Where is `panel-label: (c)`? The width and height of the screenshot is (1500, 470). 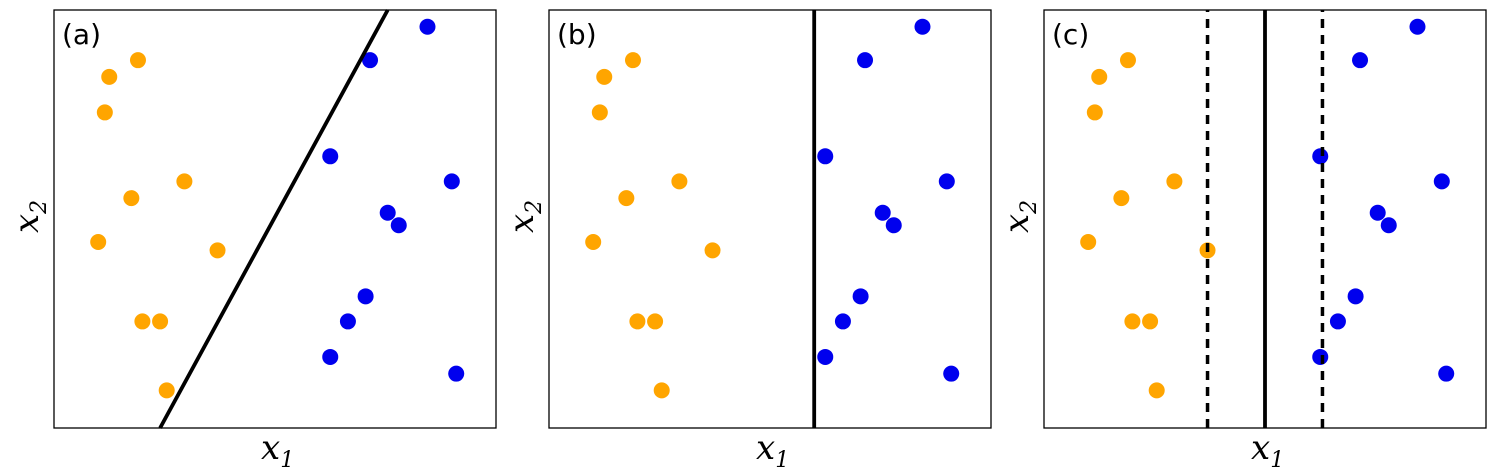 panel-label: (c) is located at coordinates (1070, 34).